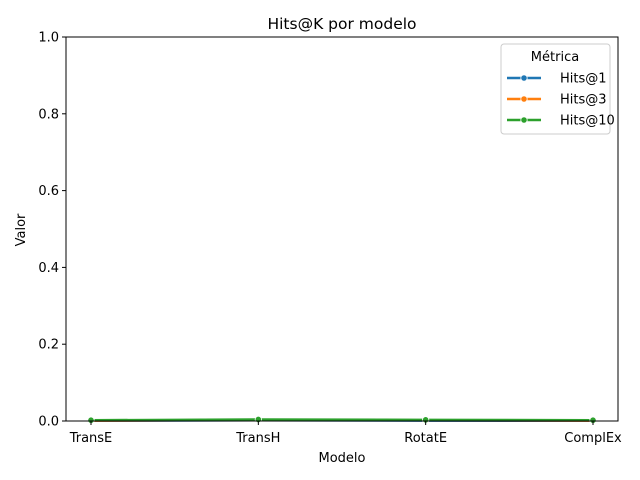 This screenshot has width=640, height=480. What do you see at coordinates (425, 438) in the screenshot?
I see `x-tick-label: RotatE` at bounding box center [425, 438].